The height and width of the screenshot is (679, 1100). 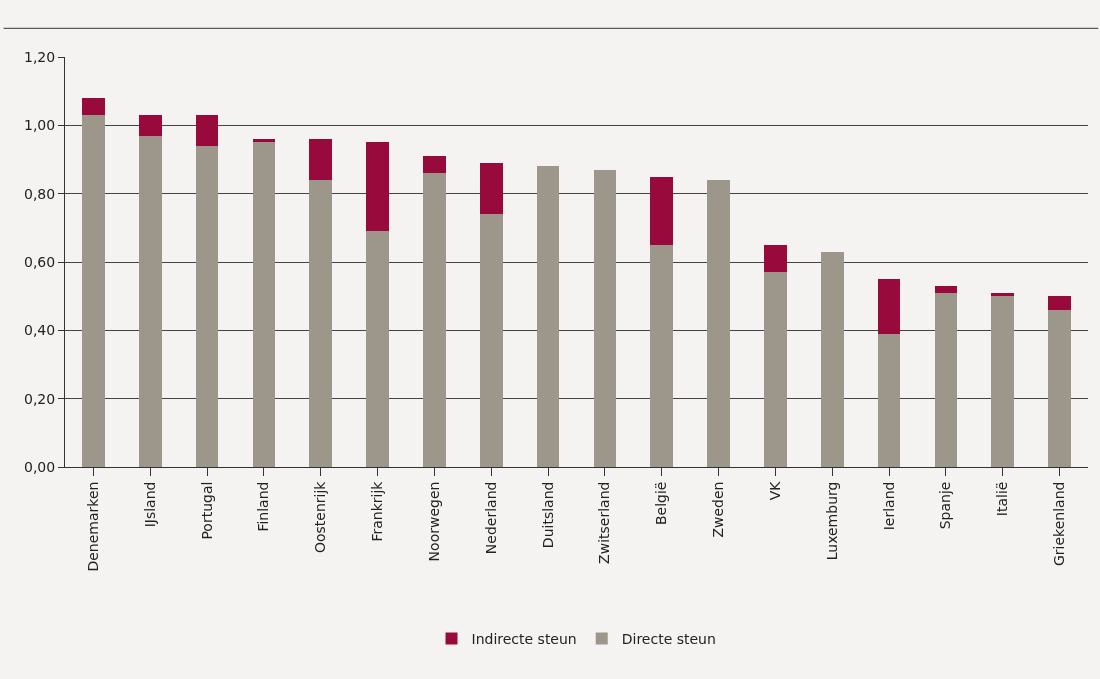 What do you see at coordinates (547, 515) in the screenshot?
I see `x-tick-label: Duitsland` at bounding box center [547, 515].